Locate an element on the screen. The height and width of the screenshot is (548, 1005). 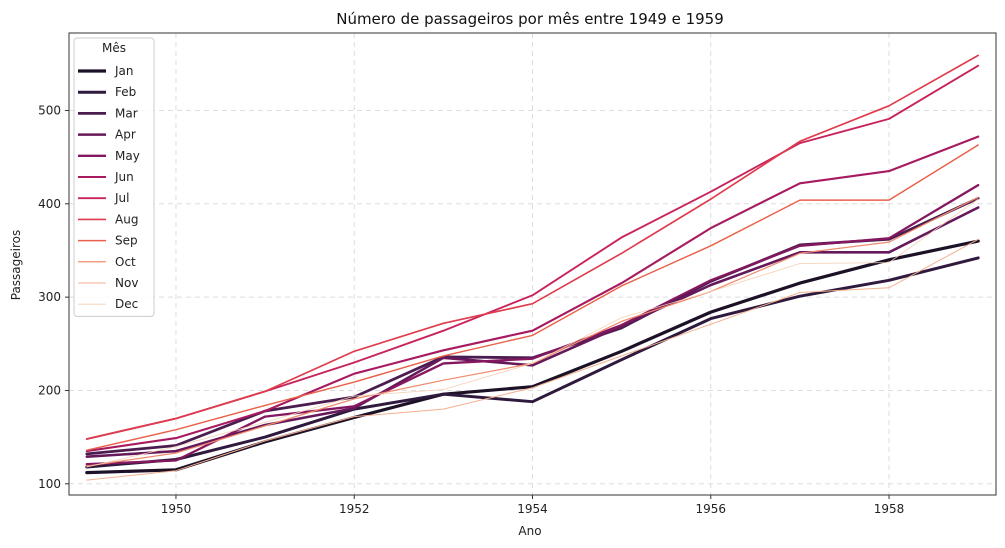
y-tick-label: 300 is located at coordinates (49, 297).